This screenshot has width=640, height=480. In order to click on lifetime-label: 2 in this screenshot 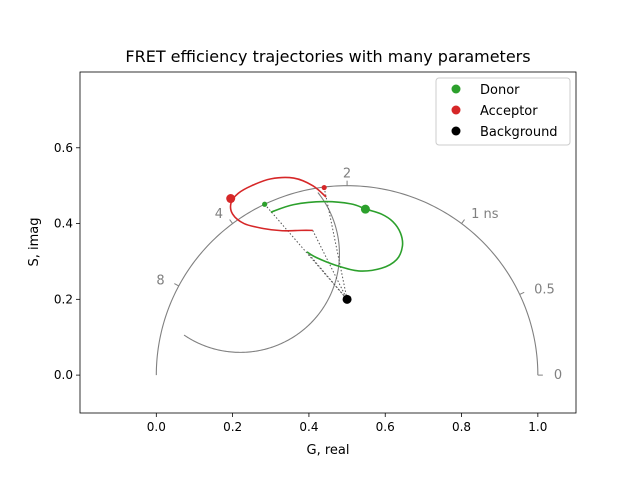, I will do `click(347, 174)`.